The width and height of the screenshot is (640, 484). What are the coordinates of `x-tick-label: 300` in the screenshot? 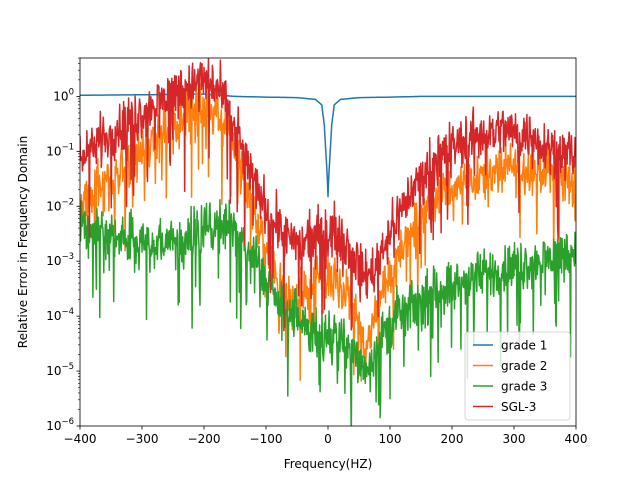 It's located at (514, 439).